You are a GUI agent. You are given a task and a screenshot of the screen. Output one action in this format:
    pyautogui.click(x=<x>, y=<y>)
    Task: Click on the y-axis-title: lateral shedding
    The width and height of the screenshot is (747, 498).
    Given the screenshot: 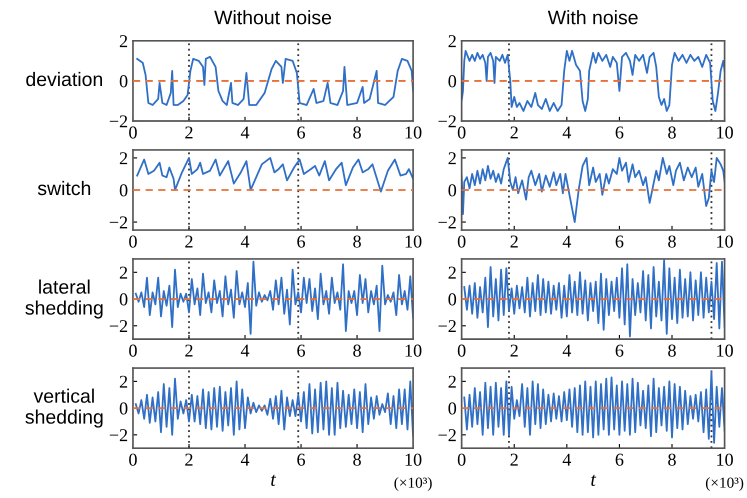 What is the action you would take?
    pyautogui.click(x=64, y=299)
    